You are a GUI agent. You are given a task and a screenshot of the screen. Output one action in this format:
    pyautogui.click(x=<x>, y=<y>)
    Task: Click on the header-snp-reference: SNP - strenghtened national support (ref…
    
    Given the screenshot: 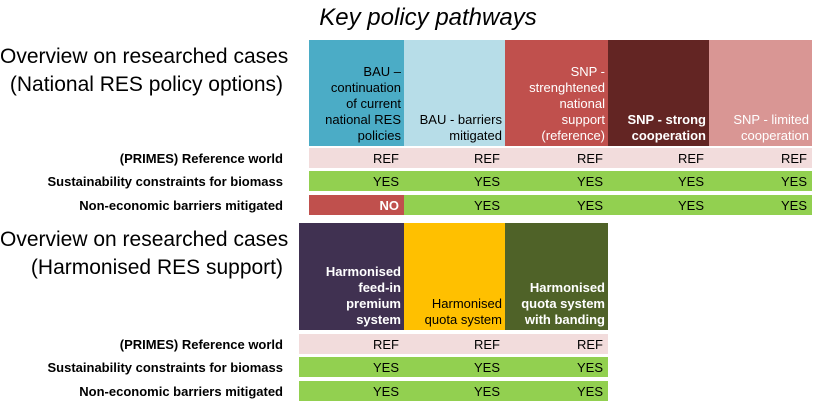 What is the action you would take?
    pyautogui.click(x=556, y=93)
    